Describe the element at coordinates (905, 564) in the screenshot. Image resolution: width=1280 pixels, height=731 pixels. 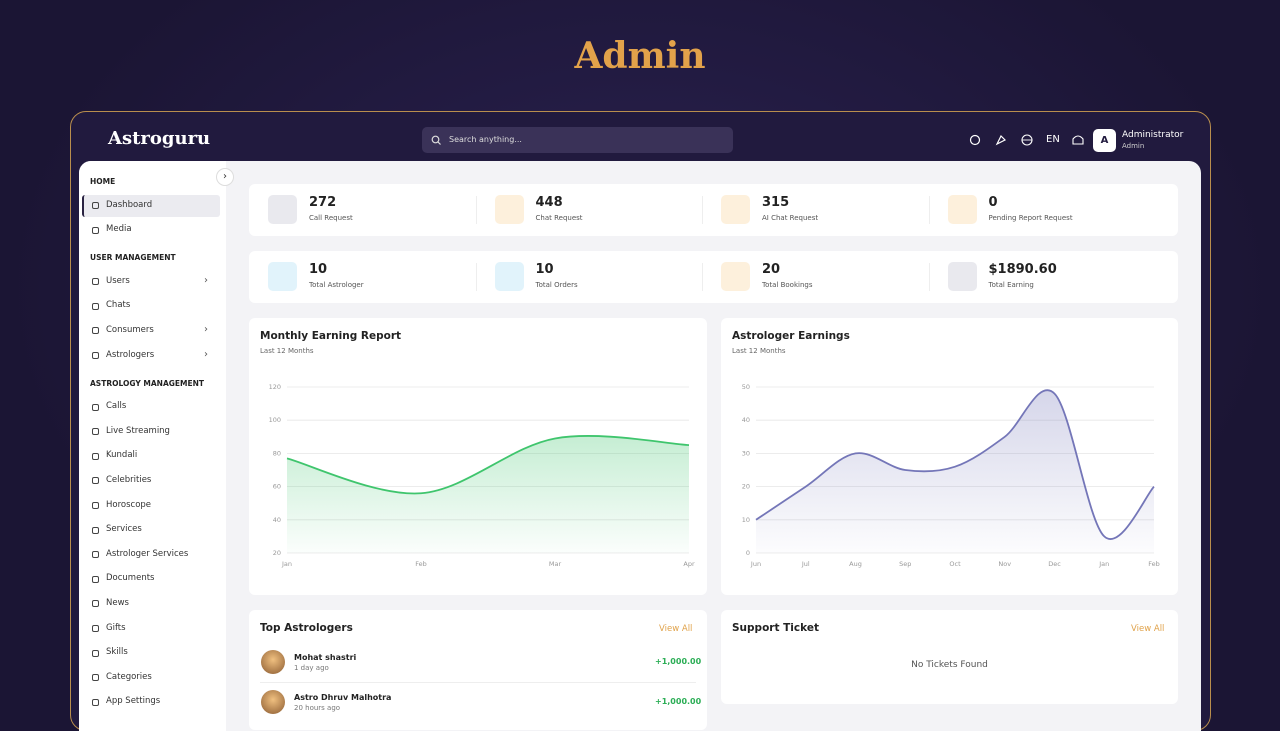
I see `x-tick-label: Sep` at that location.